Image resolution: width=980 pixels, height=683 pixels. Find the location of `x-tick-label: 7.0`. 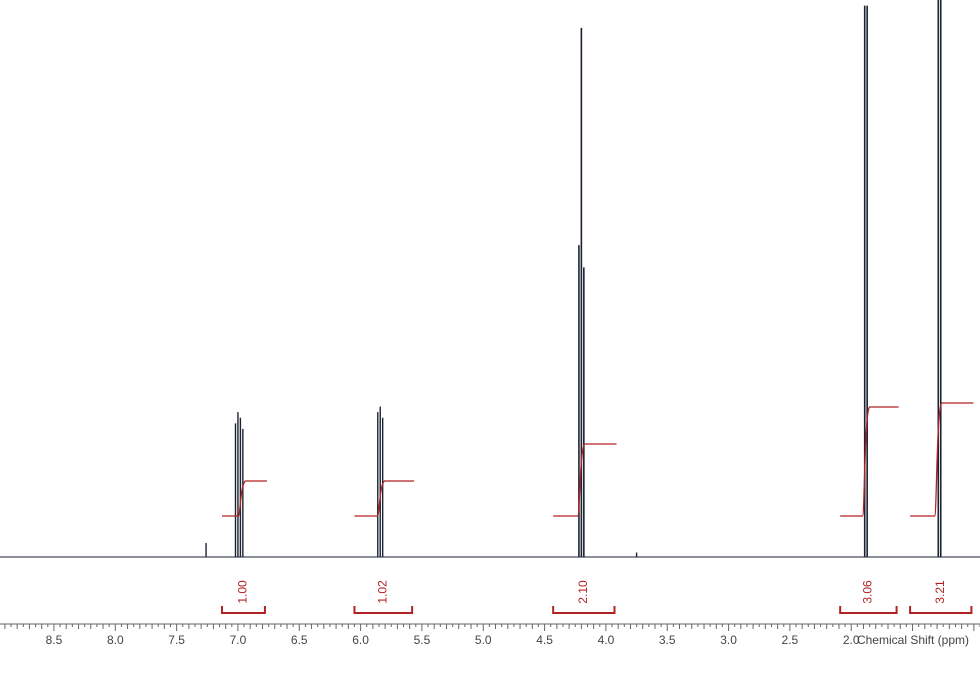

x-tick-label: 7.0 is located at coordinates (238, 640).